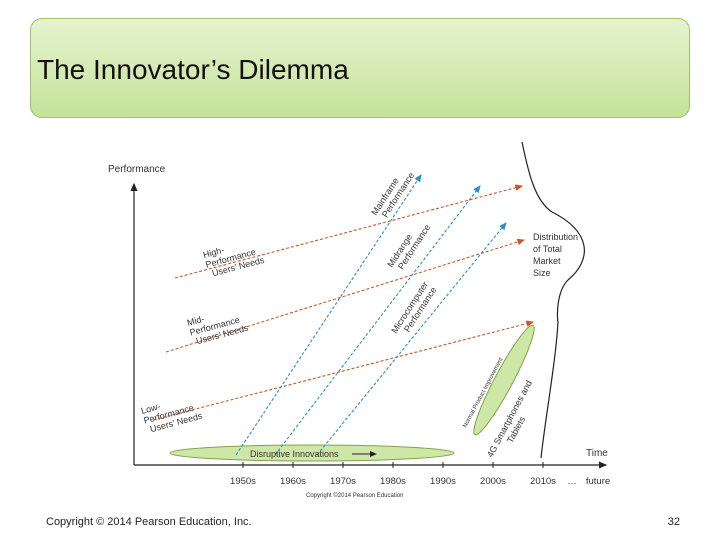 This screenshot has width=720, height=540. What do you see at coordinates (218, 330) in the screenshot?
I see `mid-performance-needs-label: Mid- Performance Users’ Needs` at bounding box center [218, 330].